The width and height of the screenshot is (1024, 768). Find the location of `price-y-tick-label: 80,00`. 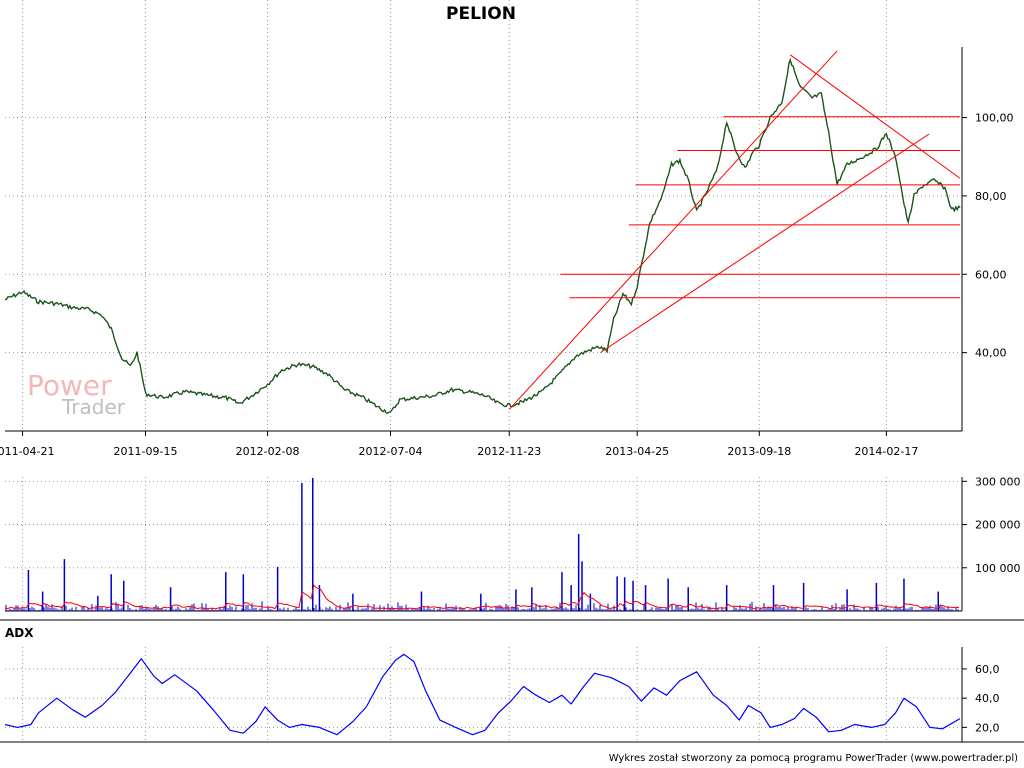

price-y-tick-label: 80,00 is located at coordinates (991, 196).